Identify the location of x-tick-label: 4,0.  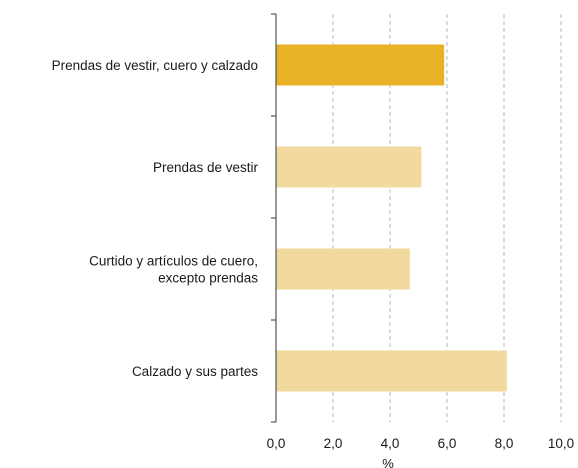
(390, 443).